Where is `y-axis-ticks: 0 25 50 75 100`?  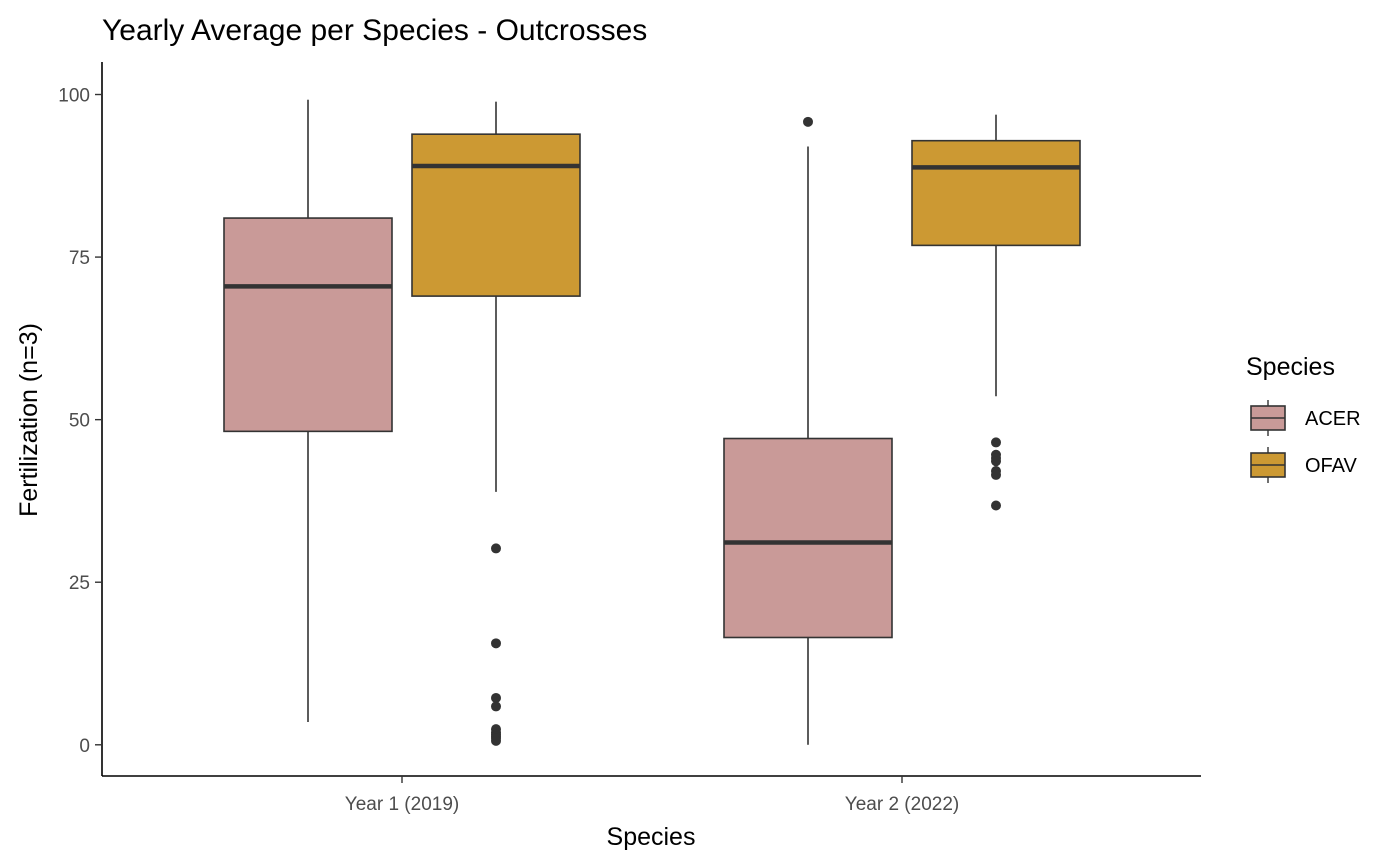
y-axis-ticks: 0 25 50 75 100 is located at coordinates (80, 421).